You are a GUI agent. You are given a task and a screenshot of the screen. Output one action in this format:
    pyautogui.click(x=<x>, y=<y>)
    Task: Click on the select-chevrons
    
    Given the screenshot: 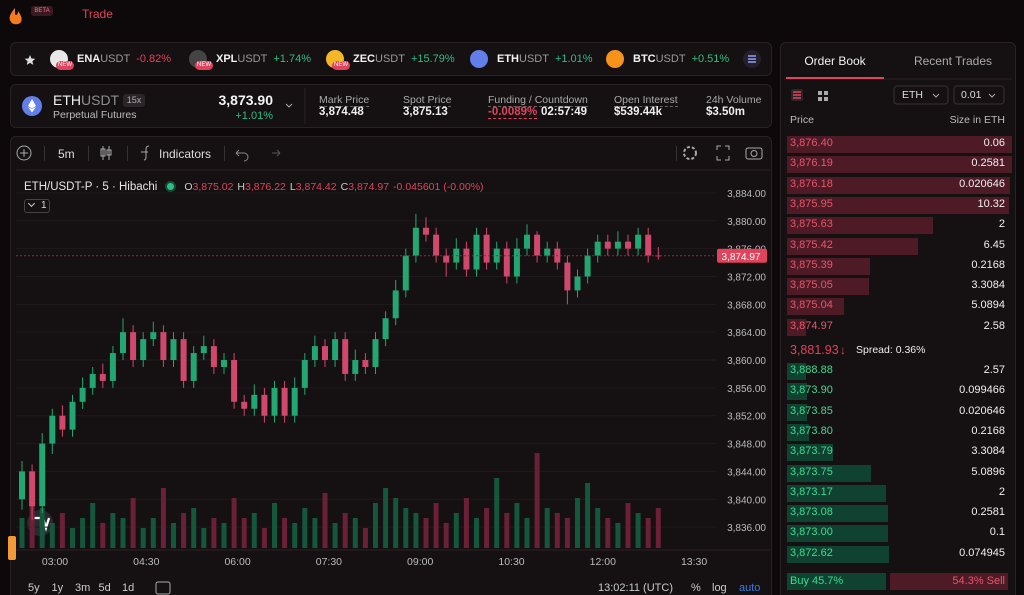 What is the action you would take?
    pyautogui.click(x=964, y=95)
    